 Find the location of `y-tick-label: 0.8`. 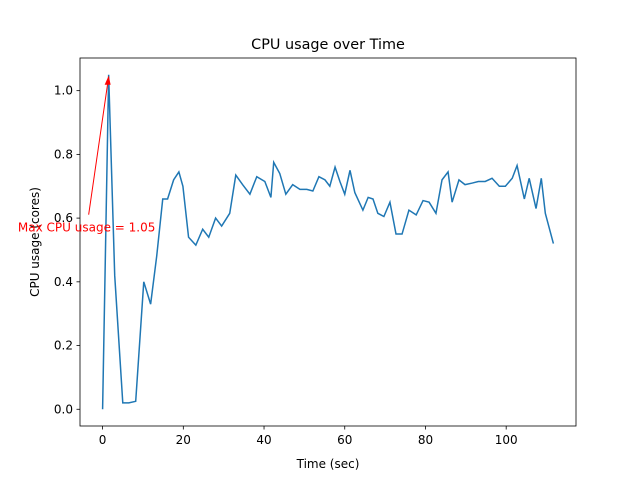

y-tick-label: 0.8 is located at coordinates (63, 154).